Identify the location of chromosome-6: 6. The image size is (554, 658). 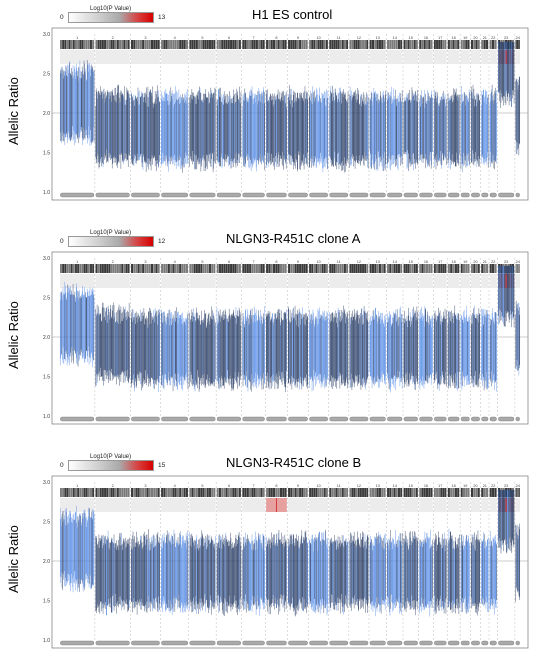
(228, 564).